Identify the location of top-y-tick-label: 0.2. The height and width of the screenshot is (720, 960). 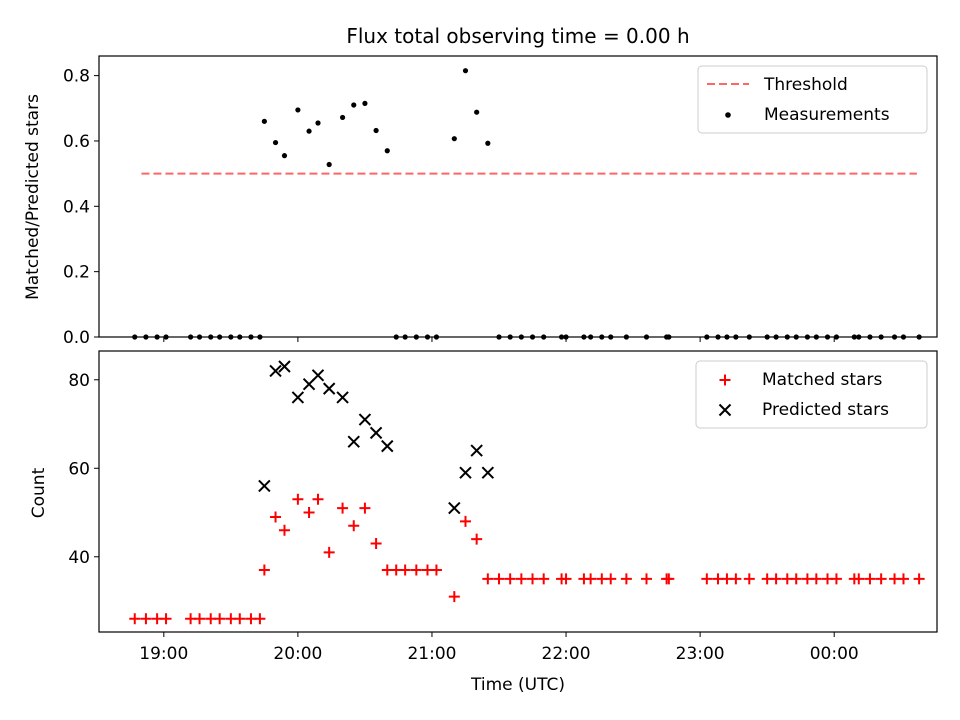
(76, 273).